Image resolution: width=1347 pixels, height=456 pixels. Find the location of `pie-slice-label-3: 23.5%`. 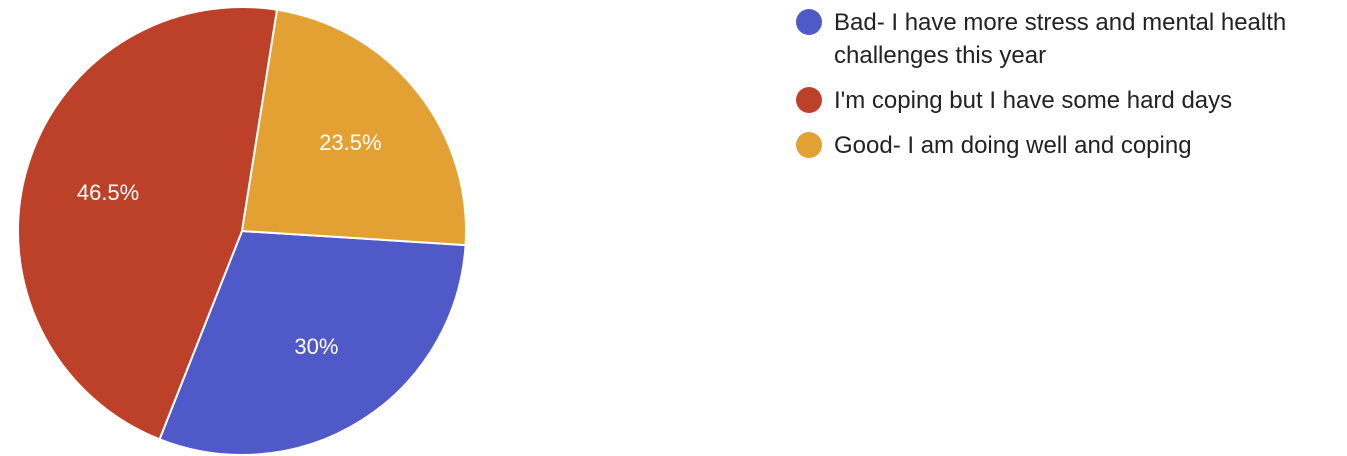

pie-slice-label-3: 23.5% is located at coordinates (350, 142).